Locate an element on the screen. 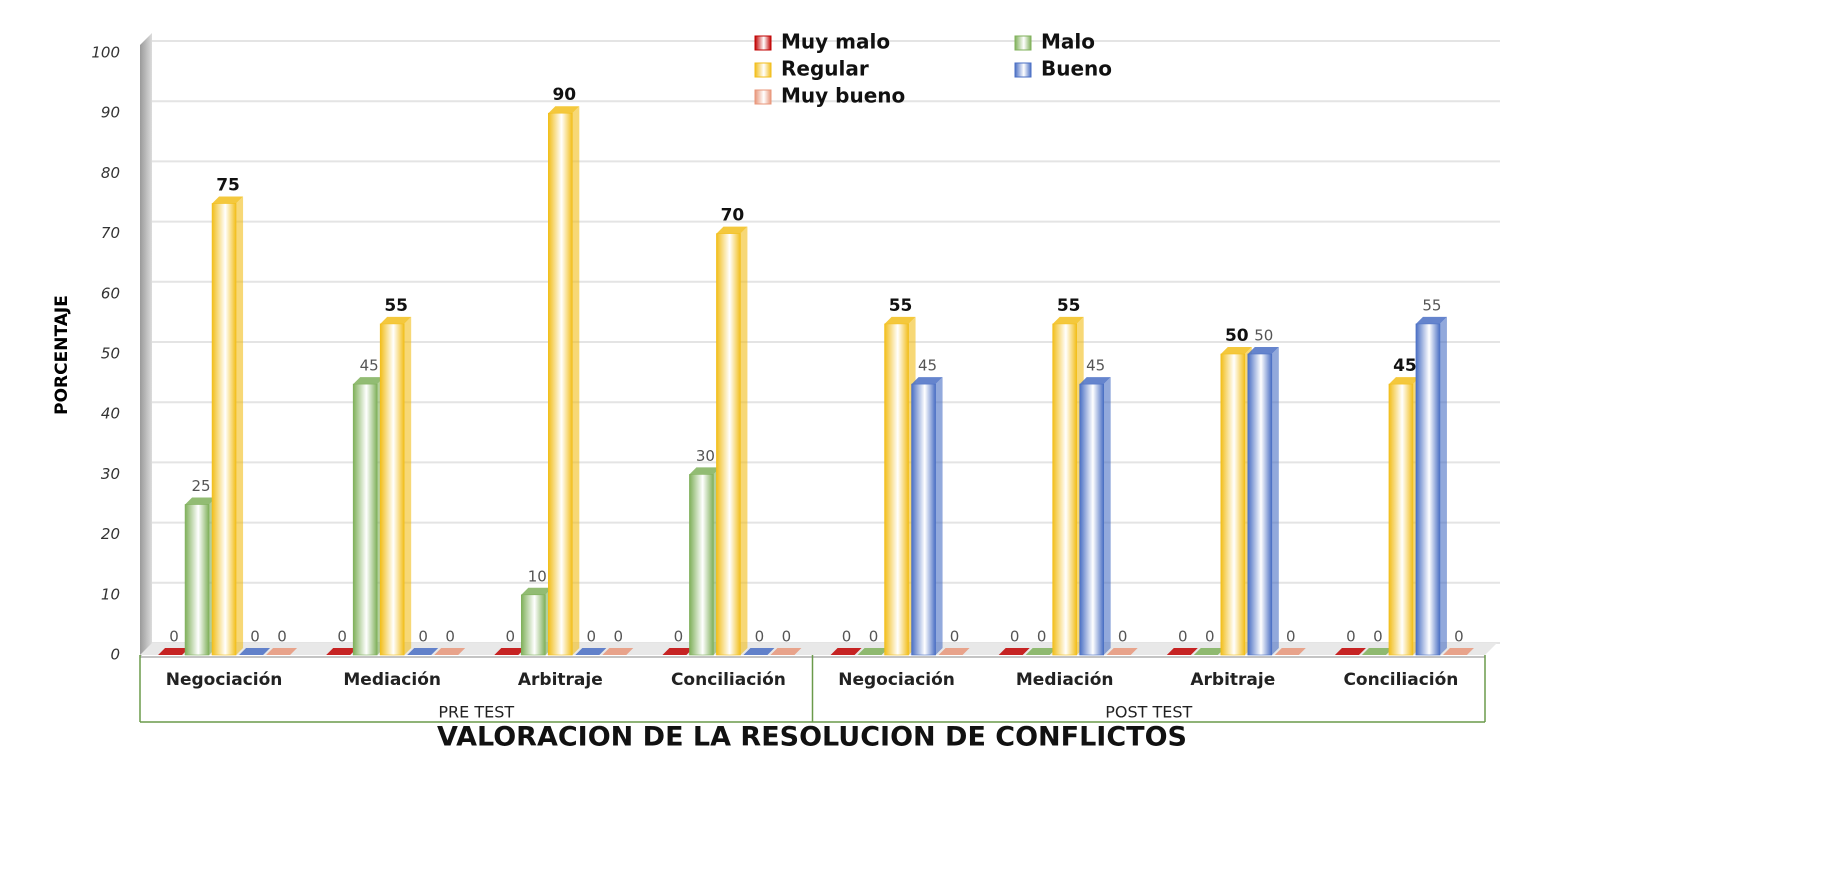  y-tick-label: 20 is located at coordinates (110, 534).